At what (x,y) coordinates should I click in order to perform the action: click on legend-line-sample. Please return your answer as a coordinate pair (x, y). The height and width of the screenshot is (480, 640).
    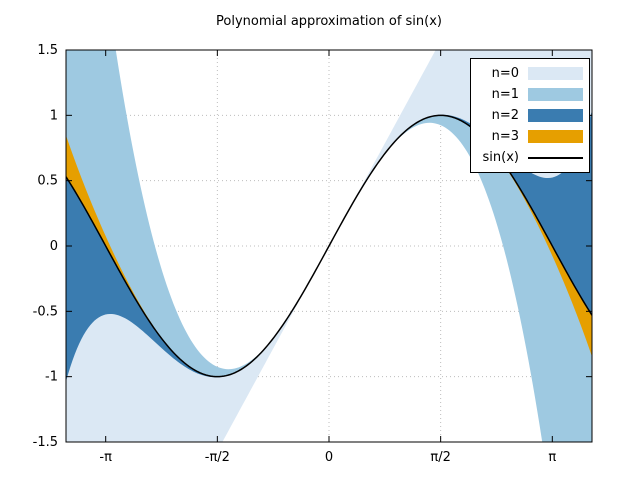
    Looking at the image, I should click on (555, 157).